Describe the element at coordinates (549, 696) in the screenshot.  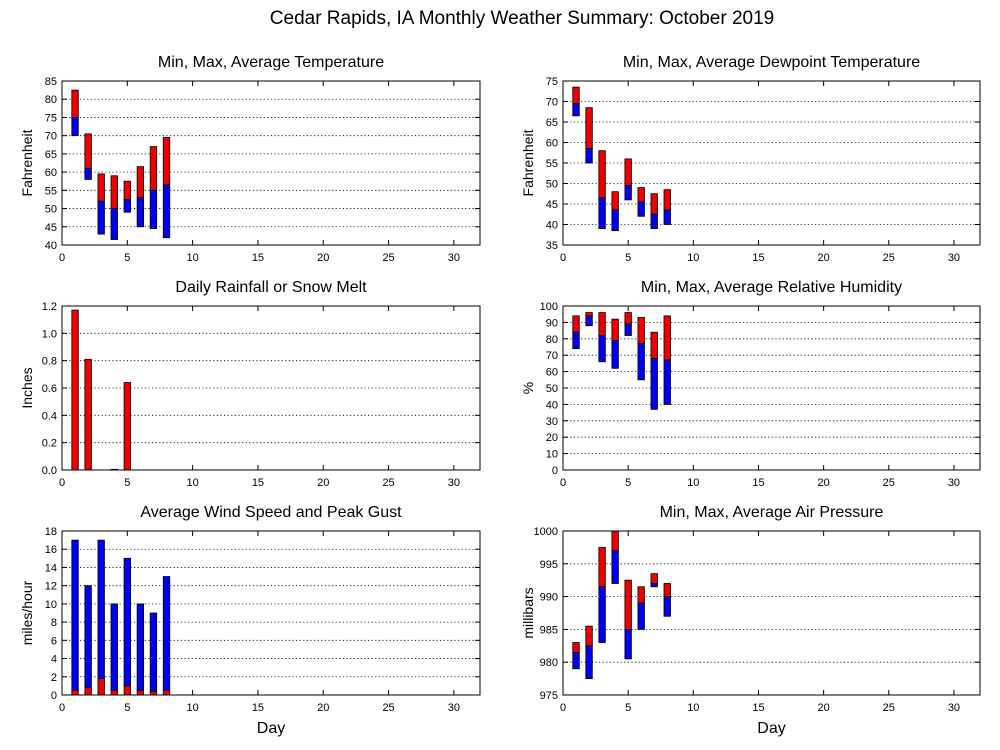
I see `y-tick-label: 975` at that location.